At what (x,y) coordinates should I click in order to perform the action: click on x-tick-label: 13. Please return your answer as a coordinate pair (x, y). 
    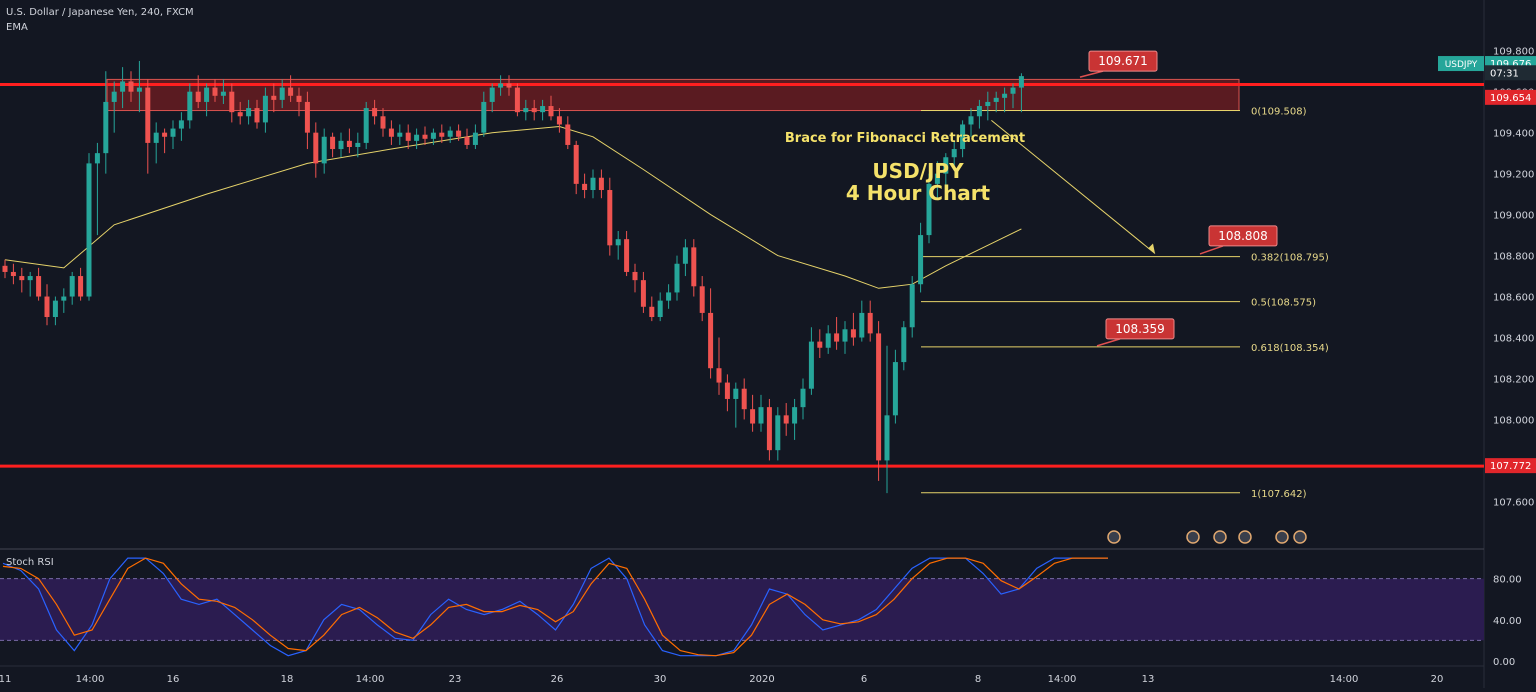
    Looking at the image, I should click on (1148, 679).